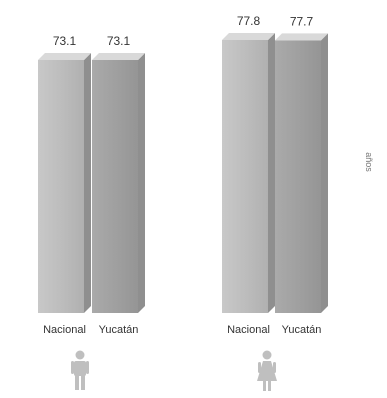  What do you see at coordinates (267, 370) in the screenshot?
I see `female-icon` at bounding box center [267, 370].